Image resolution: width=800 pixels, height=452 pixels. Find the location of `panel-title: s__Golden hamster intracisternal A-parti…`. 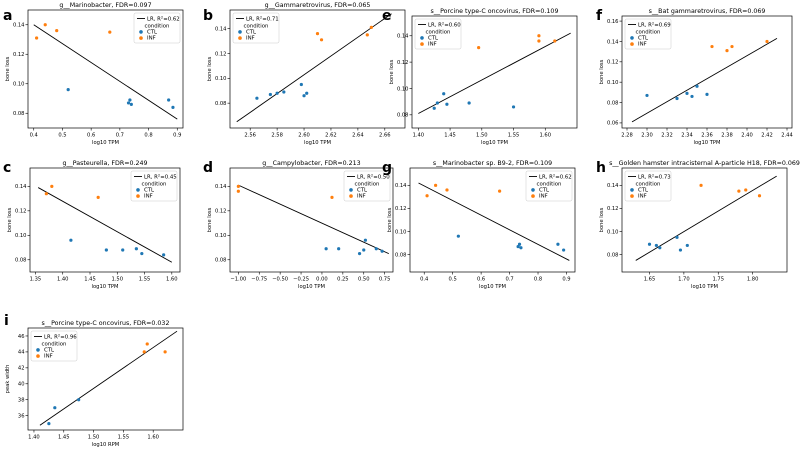

panel-title: s__Golden hamster intracisternal A-parti… is located at coordinates (704, 163).